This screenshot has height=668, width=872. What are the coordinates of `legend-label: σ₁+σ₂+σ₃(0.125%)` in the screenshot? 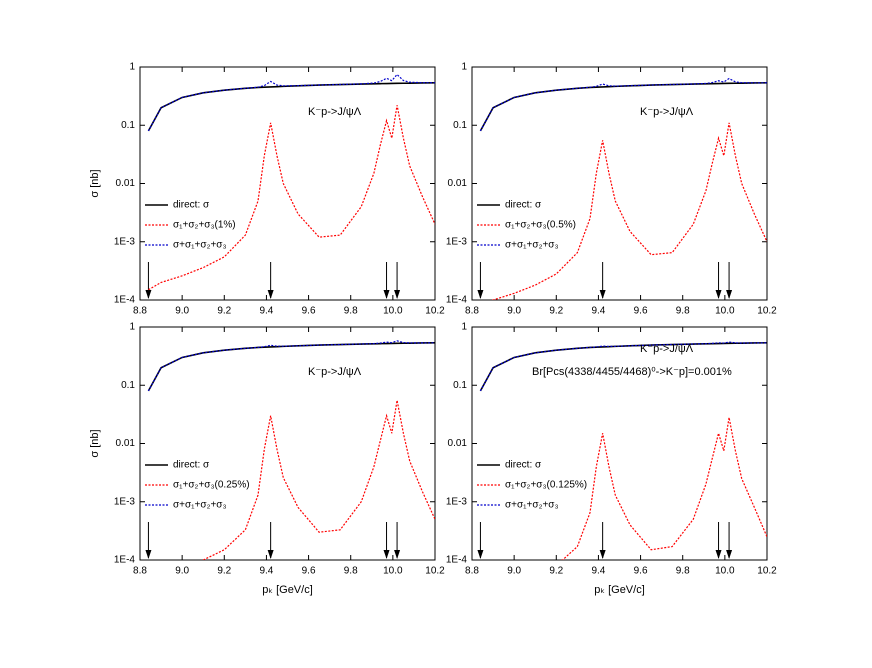 It's located at (546, 485).